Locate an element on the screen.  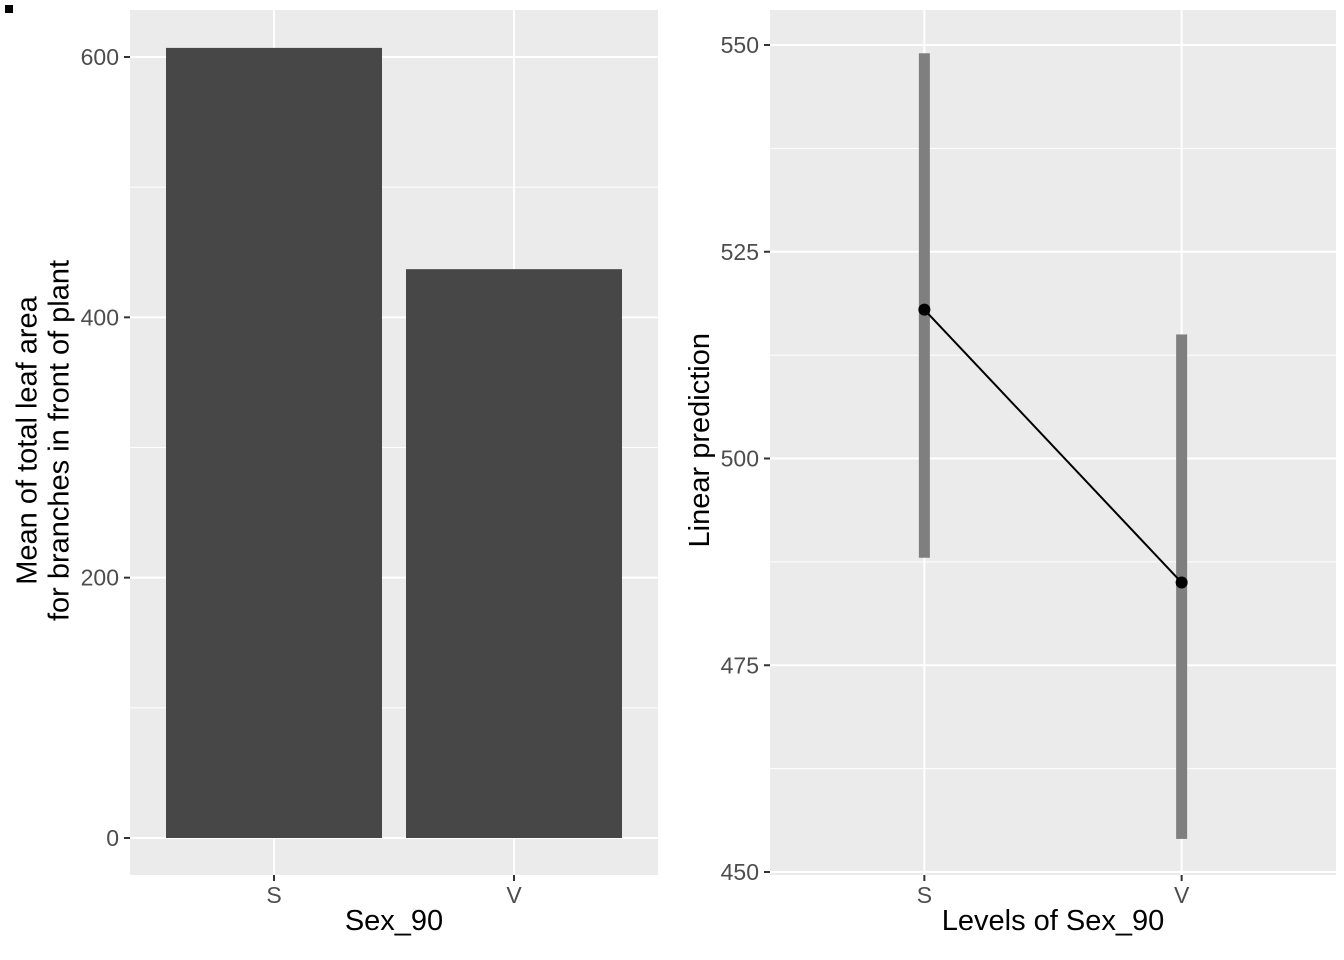
ci-chart-y-tick-label: 500 is located at coordinates (740, 459).